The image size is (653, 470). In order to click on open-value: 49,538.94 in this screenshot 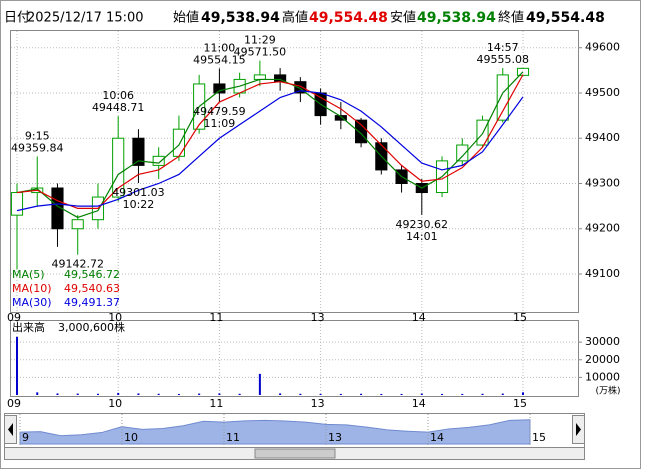, I will do `click(240, 18)`.